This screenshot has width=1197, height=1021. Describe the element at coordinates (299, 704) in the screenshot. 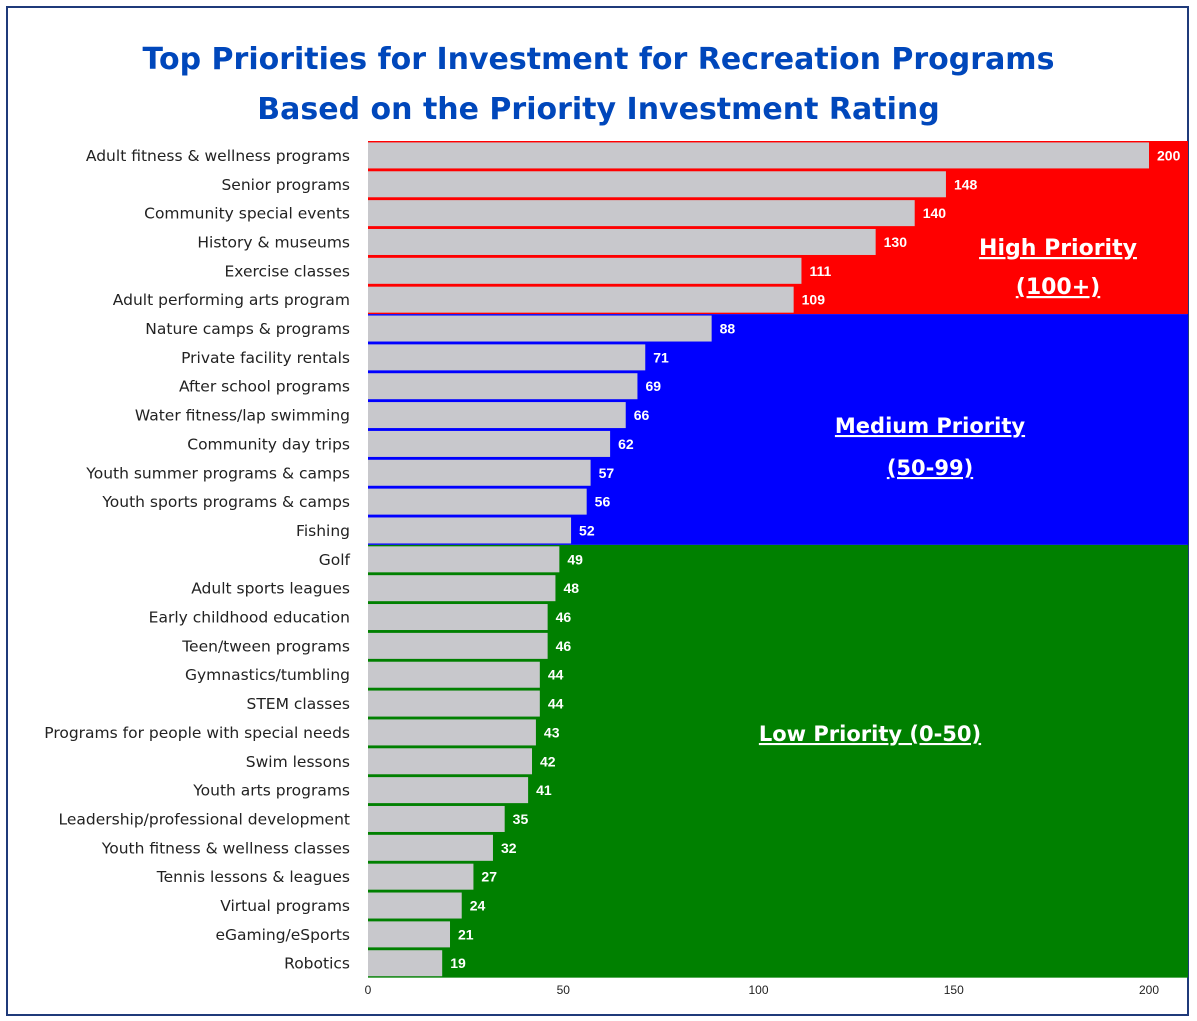

I see `category-label: STEM classes` at that location.